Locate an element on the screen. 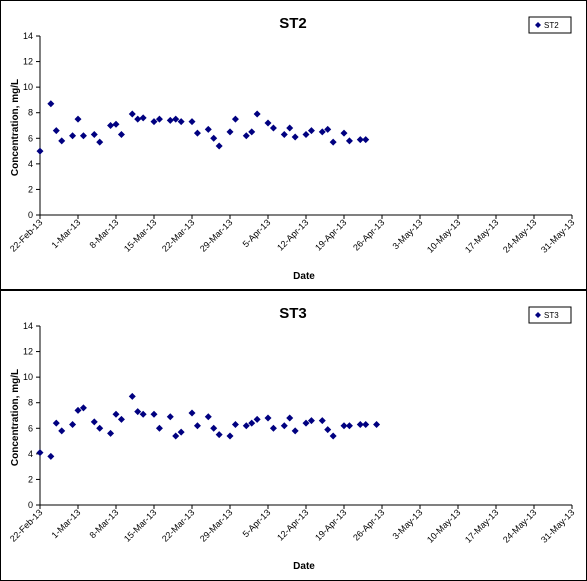 This screenshot has width=587, height=581. y-tick-label: 8 is located at coordinates (30, 113).